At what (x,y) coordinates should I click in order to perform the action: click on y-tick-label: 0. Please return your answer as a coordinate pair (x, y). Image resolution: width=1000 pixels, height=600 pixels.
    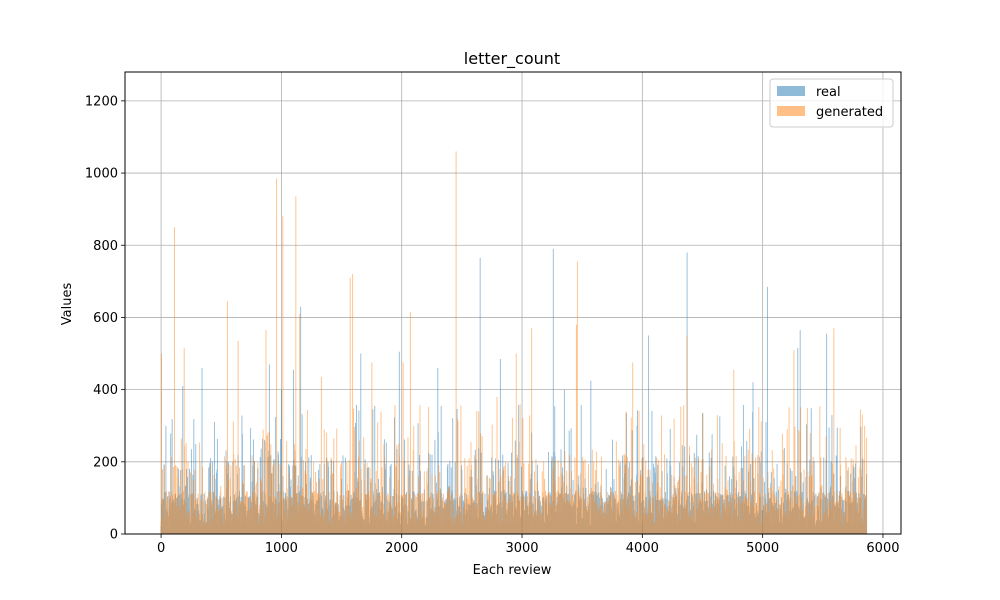
    Looking at the image, I should click on (114, 535).